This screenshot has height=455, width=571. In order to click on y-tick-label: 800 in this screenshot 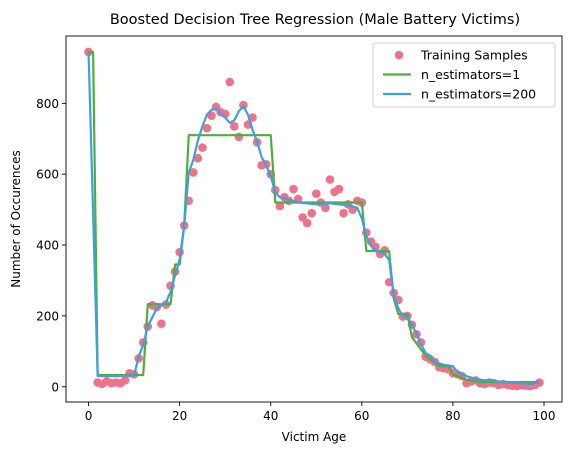, I will do `click(47, 104)`.